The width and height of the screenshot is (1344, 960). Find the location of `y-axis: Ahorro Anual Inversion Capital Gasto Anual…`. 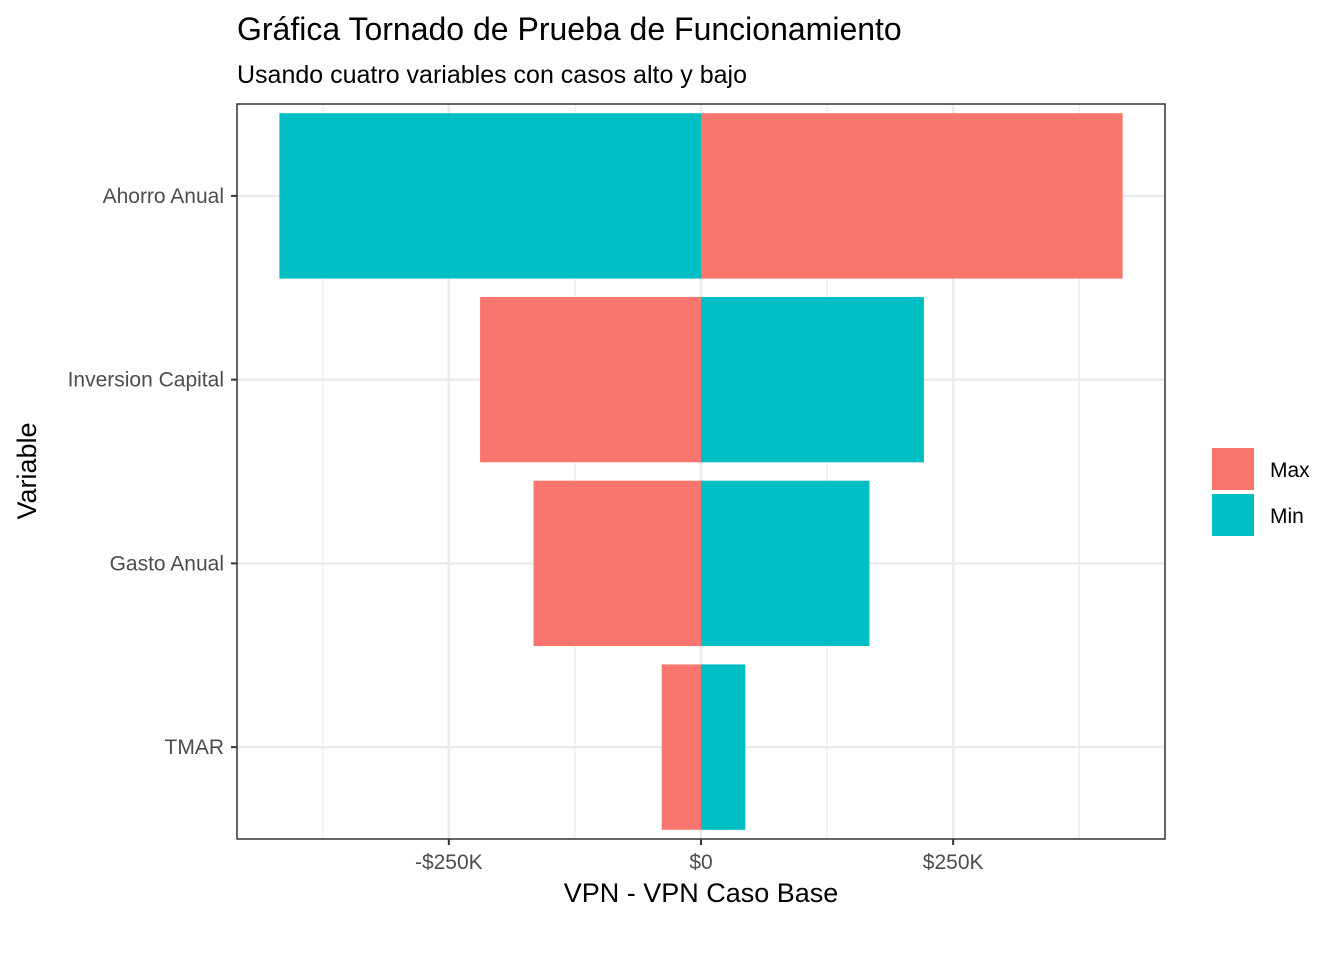

y-axis: Ahorro Anual Inversion Capital Gasto Anual… is located at coordinates (152, 472).